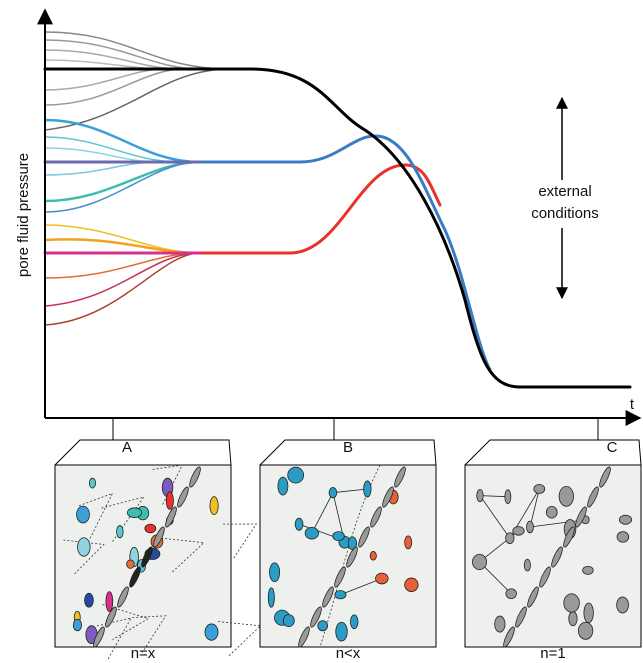 The width and height of the screenshot is (643, 663). I want to click on annotation-line: external, so click(564, 191).